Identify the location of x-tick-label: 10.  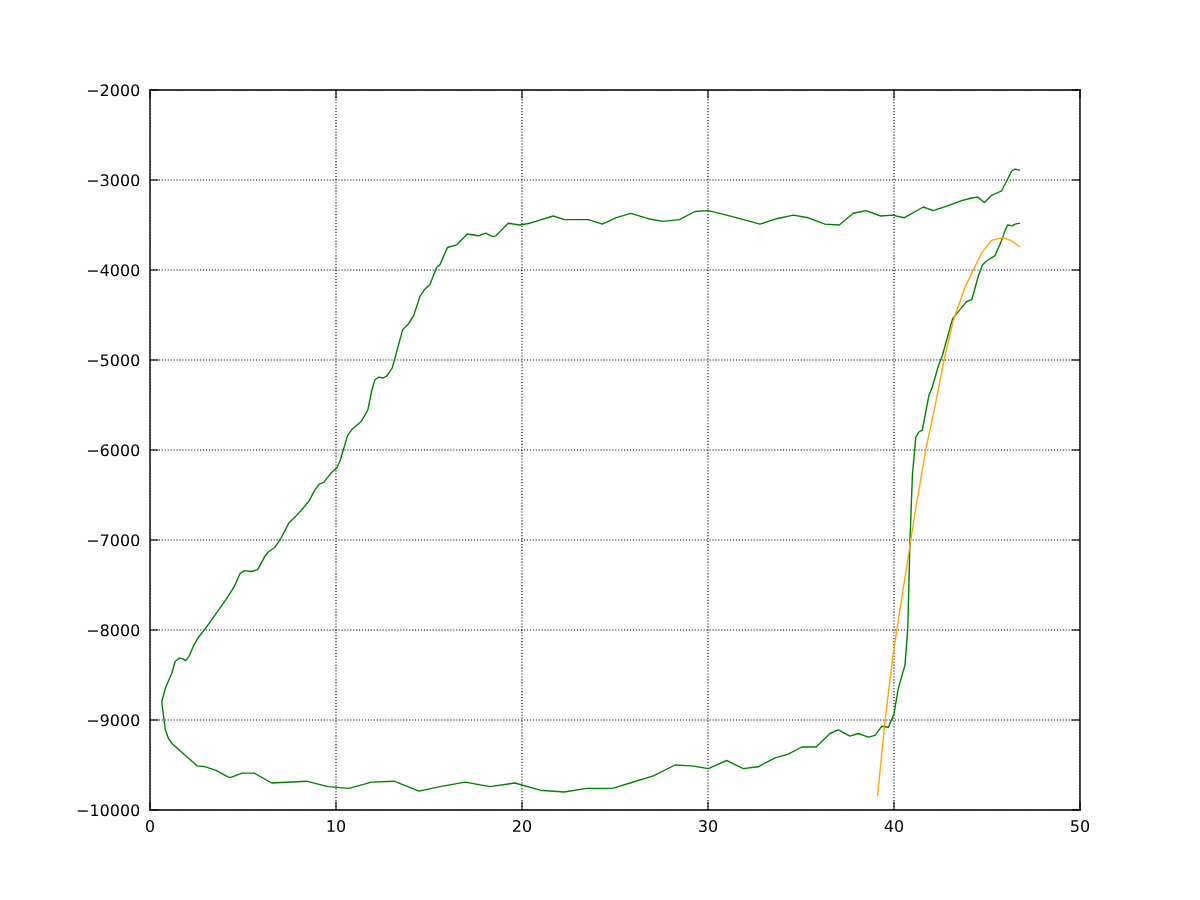
(336, 826).